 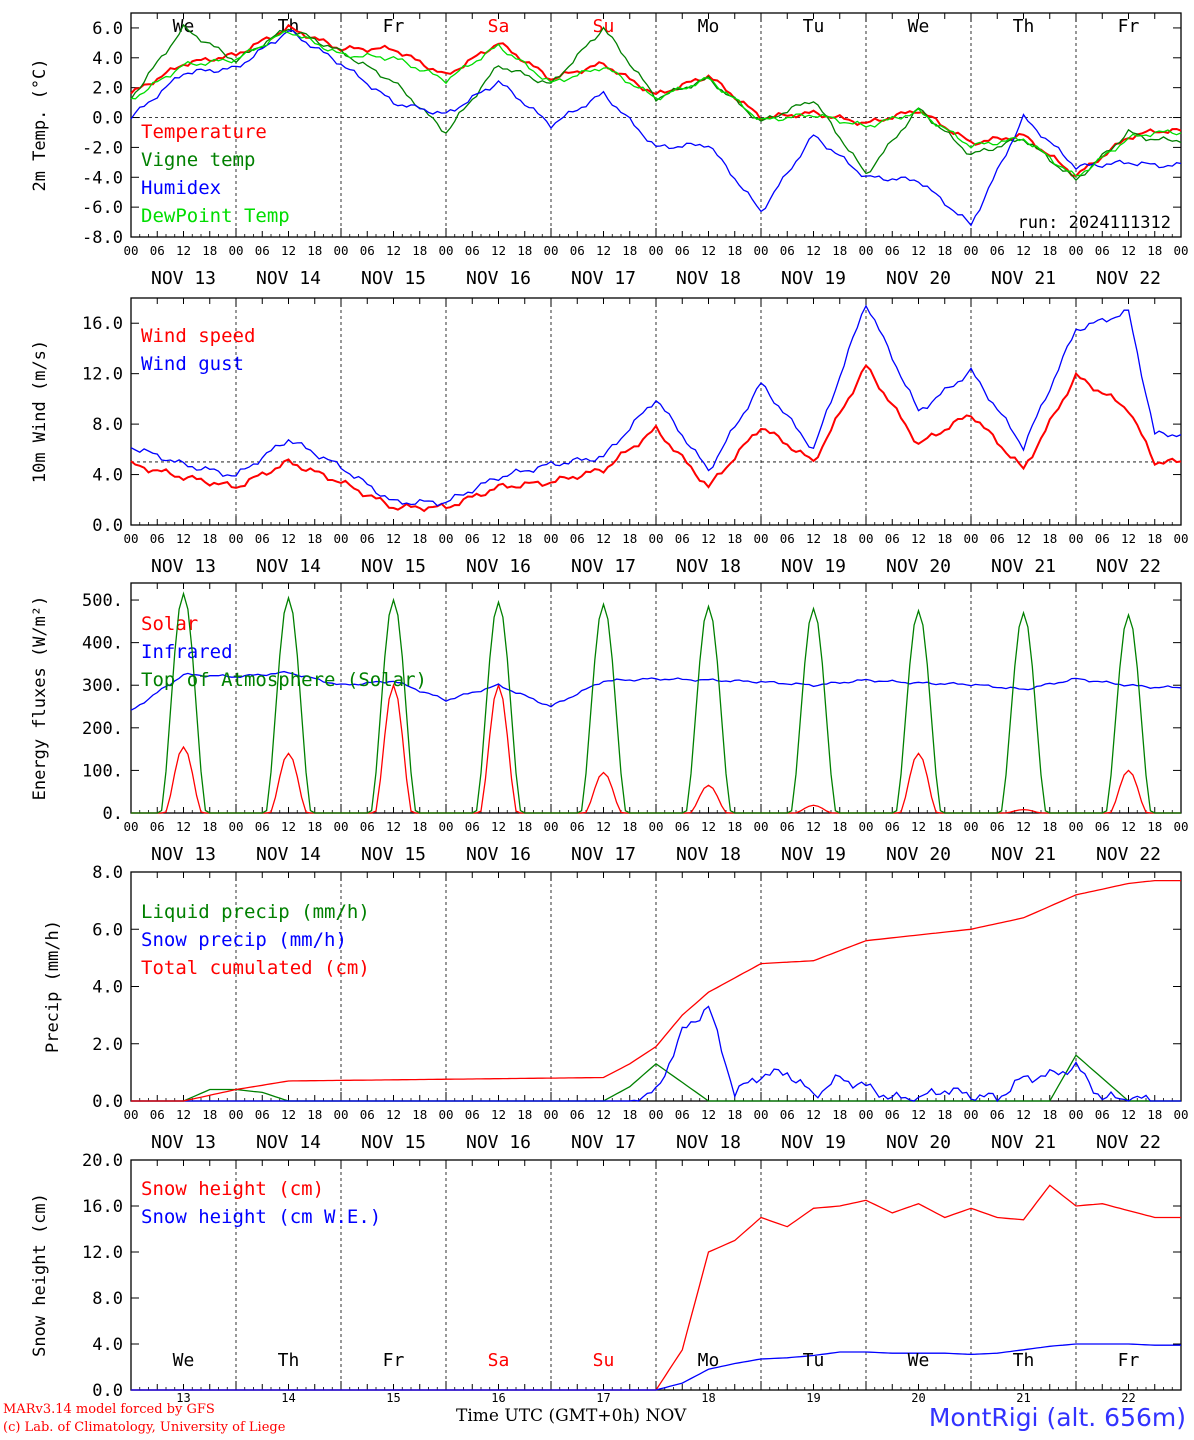 I want to click on y-tick-label: 0., so click(x=113, y=814).